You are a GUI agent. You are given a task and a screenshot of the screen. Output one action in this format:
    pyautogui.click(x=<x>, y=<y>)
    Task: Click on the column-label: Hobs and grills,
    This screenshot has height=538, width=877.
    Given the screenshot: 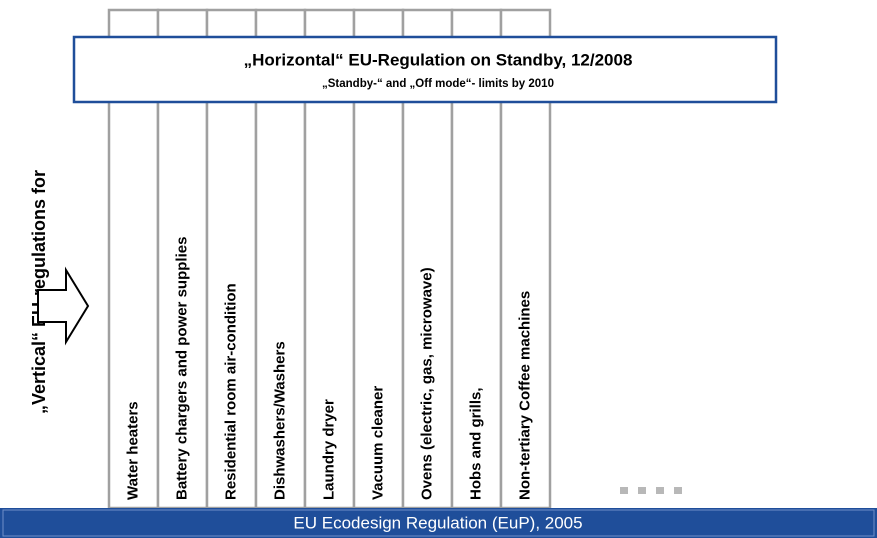 What is the action you would take?
    pyautogui.click(x=475, y=443)
    